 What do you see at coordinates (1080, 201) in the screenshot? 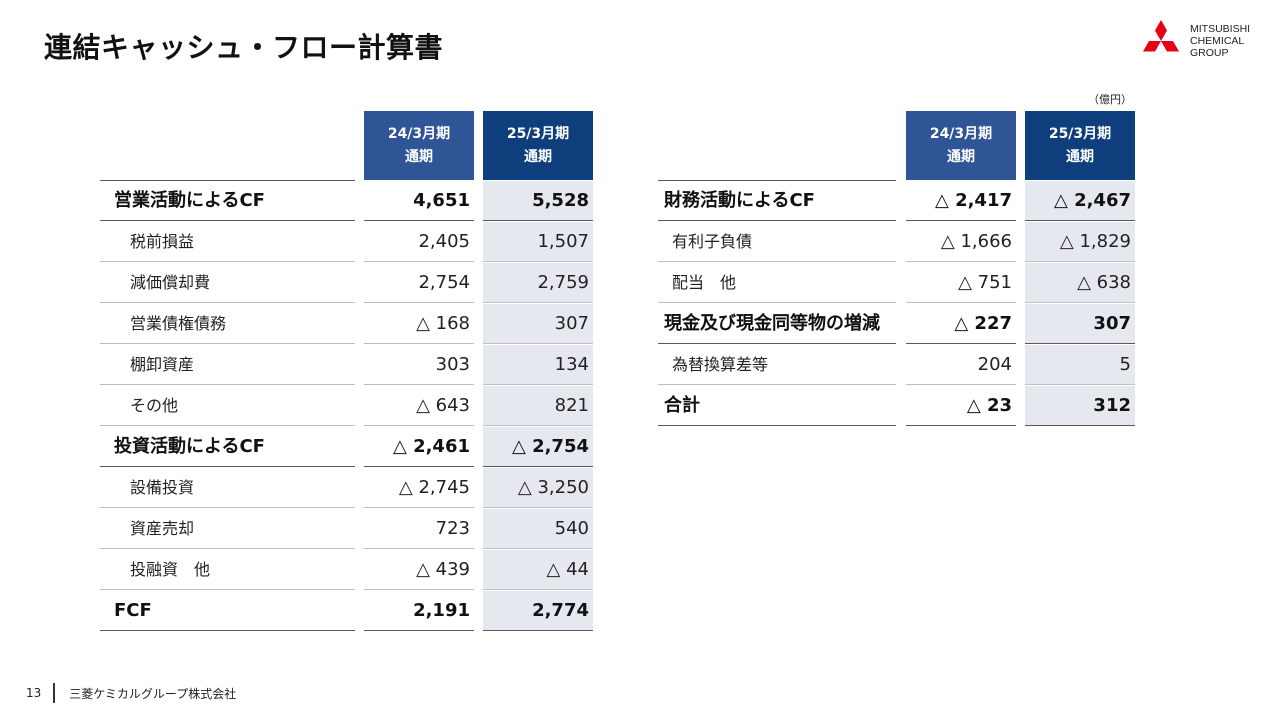
I see `value-25-3: △ 2,467` at bounding box center [1080, 201].